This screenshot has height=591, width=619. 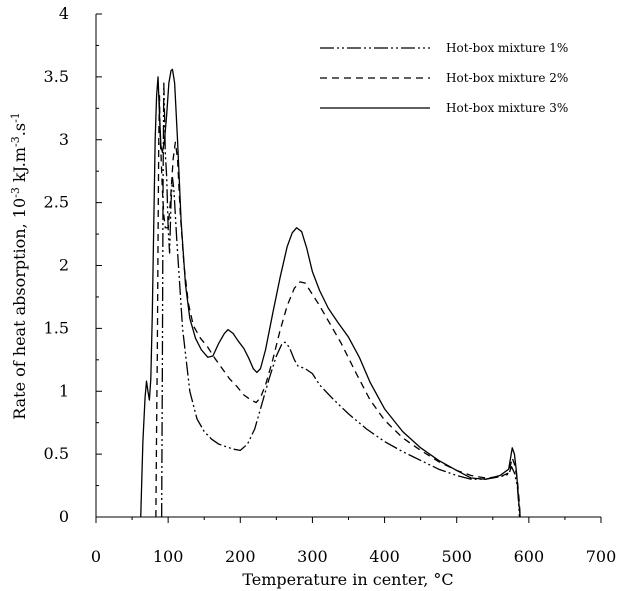 What do you see at coordinates (353, 541) in the screenshot?
I see `x-axis-ticks: 0 100 200 300 400 500 600 700` at bounding box center [353, 541].